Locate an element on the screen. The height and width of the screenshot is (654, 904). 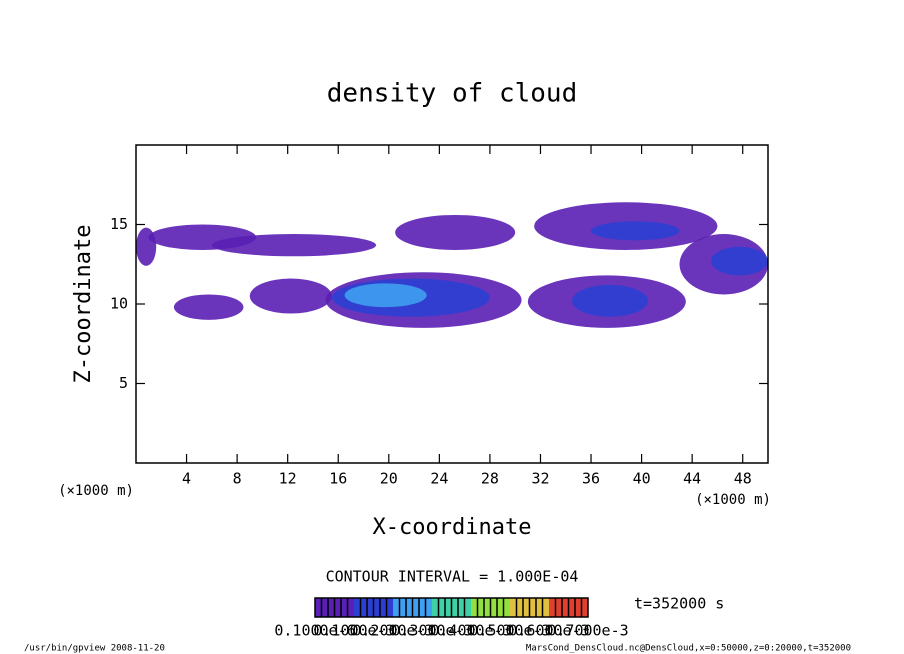
x-tick-label: 20 is located at coordinates (389, 479).